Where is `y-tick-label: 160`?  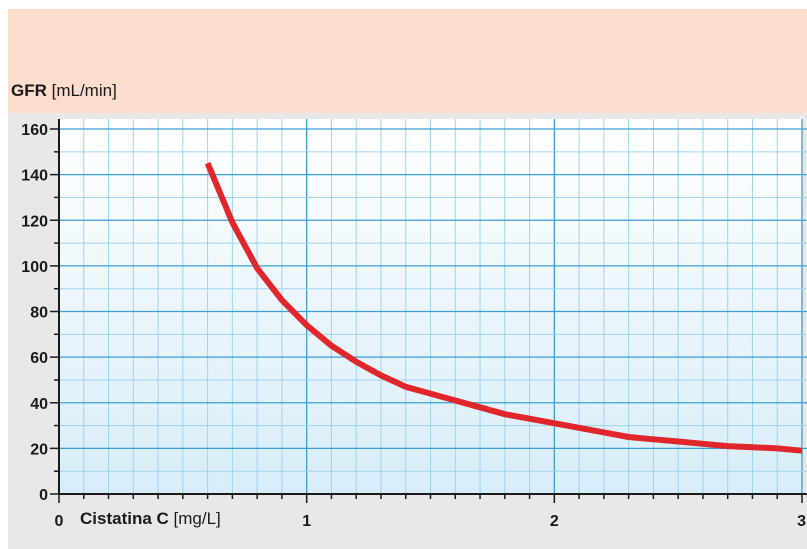 y-tick-label: 160 is located at coordinates (34, 130).